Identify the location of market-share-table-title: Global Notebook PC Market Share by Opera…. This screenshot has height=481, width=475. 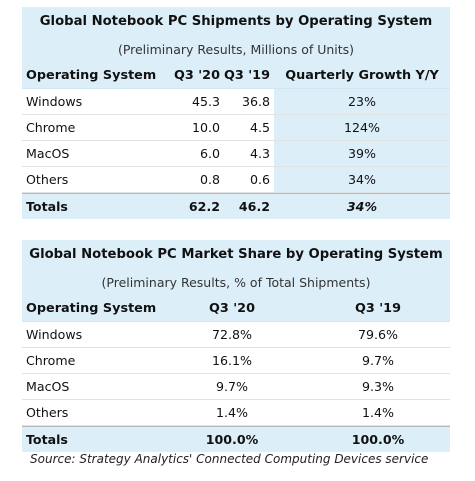
(236, 255).